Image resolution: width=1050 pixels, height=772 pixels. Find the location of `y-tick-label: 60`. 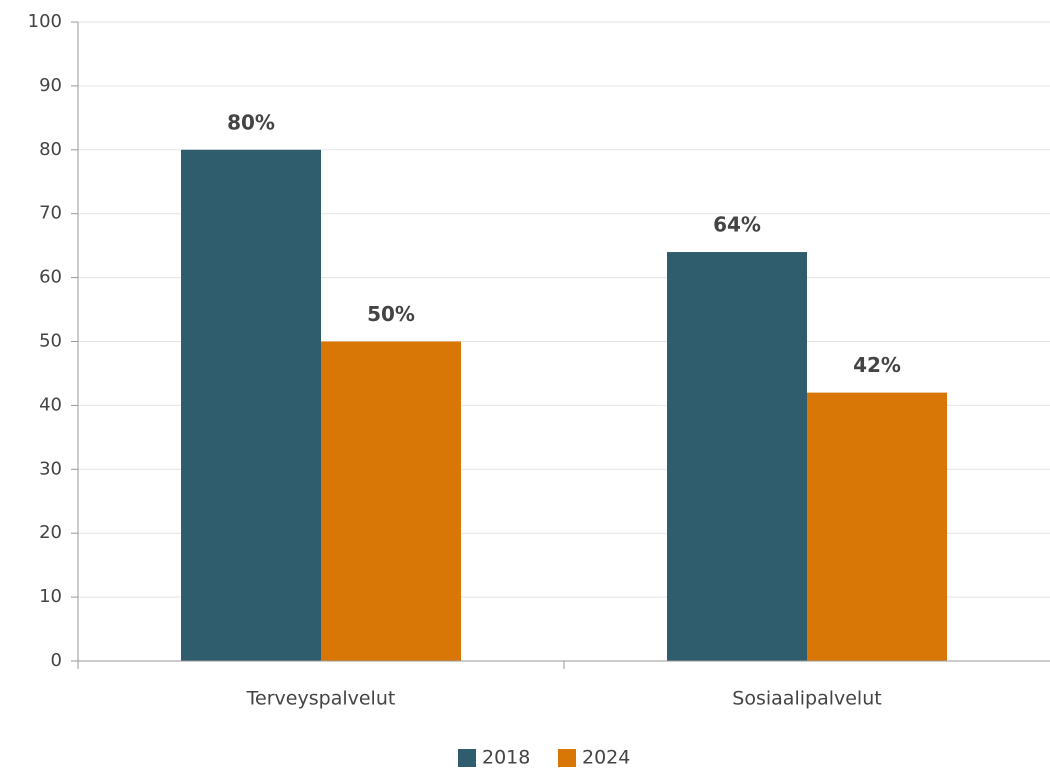

y-tick-label: 60 is located at coordinates (50, 277).